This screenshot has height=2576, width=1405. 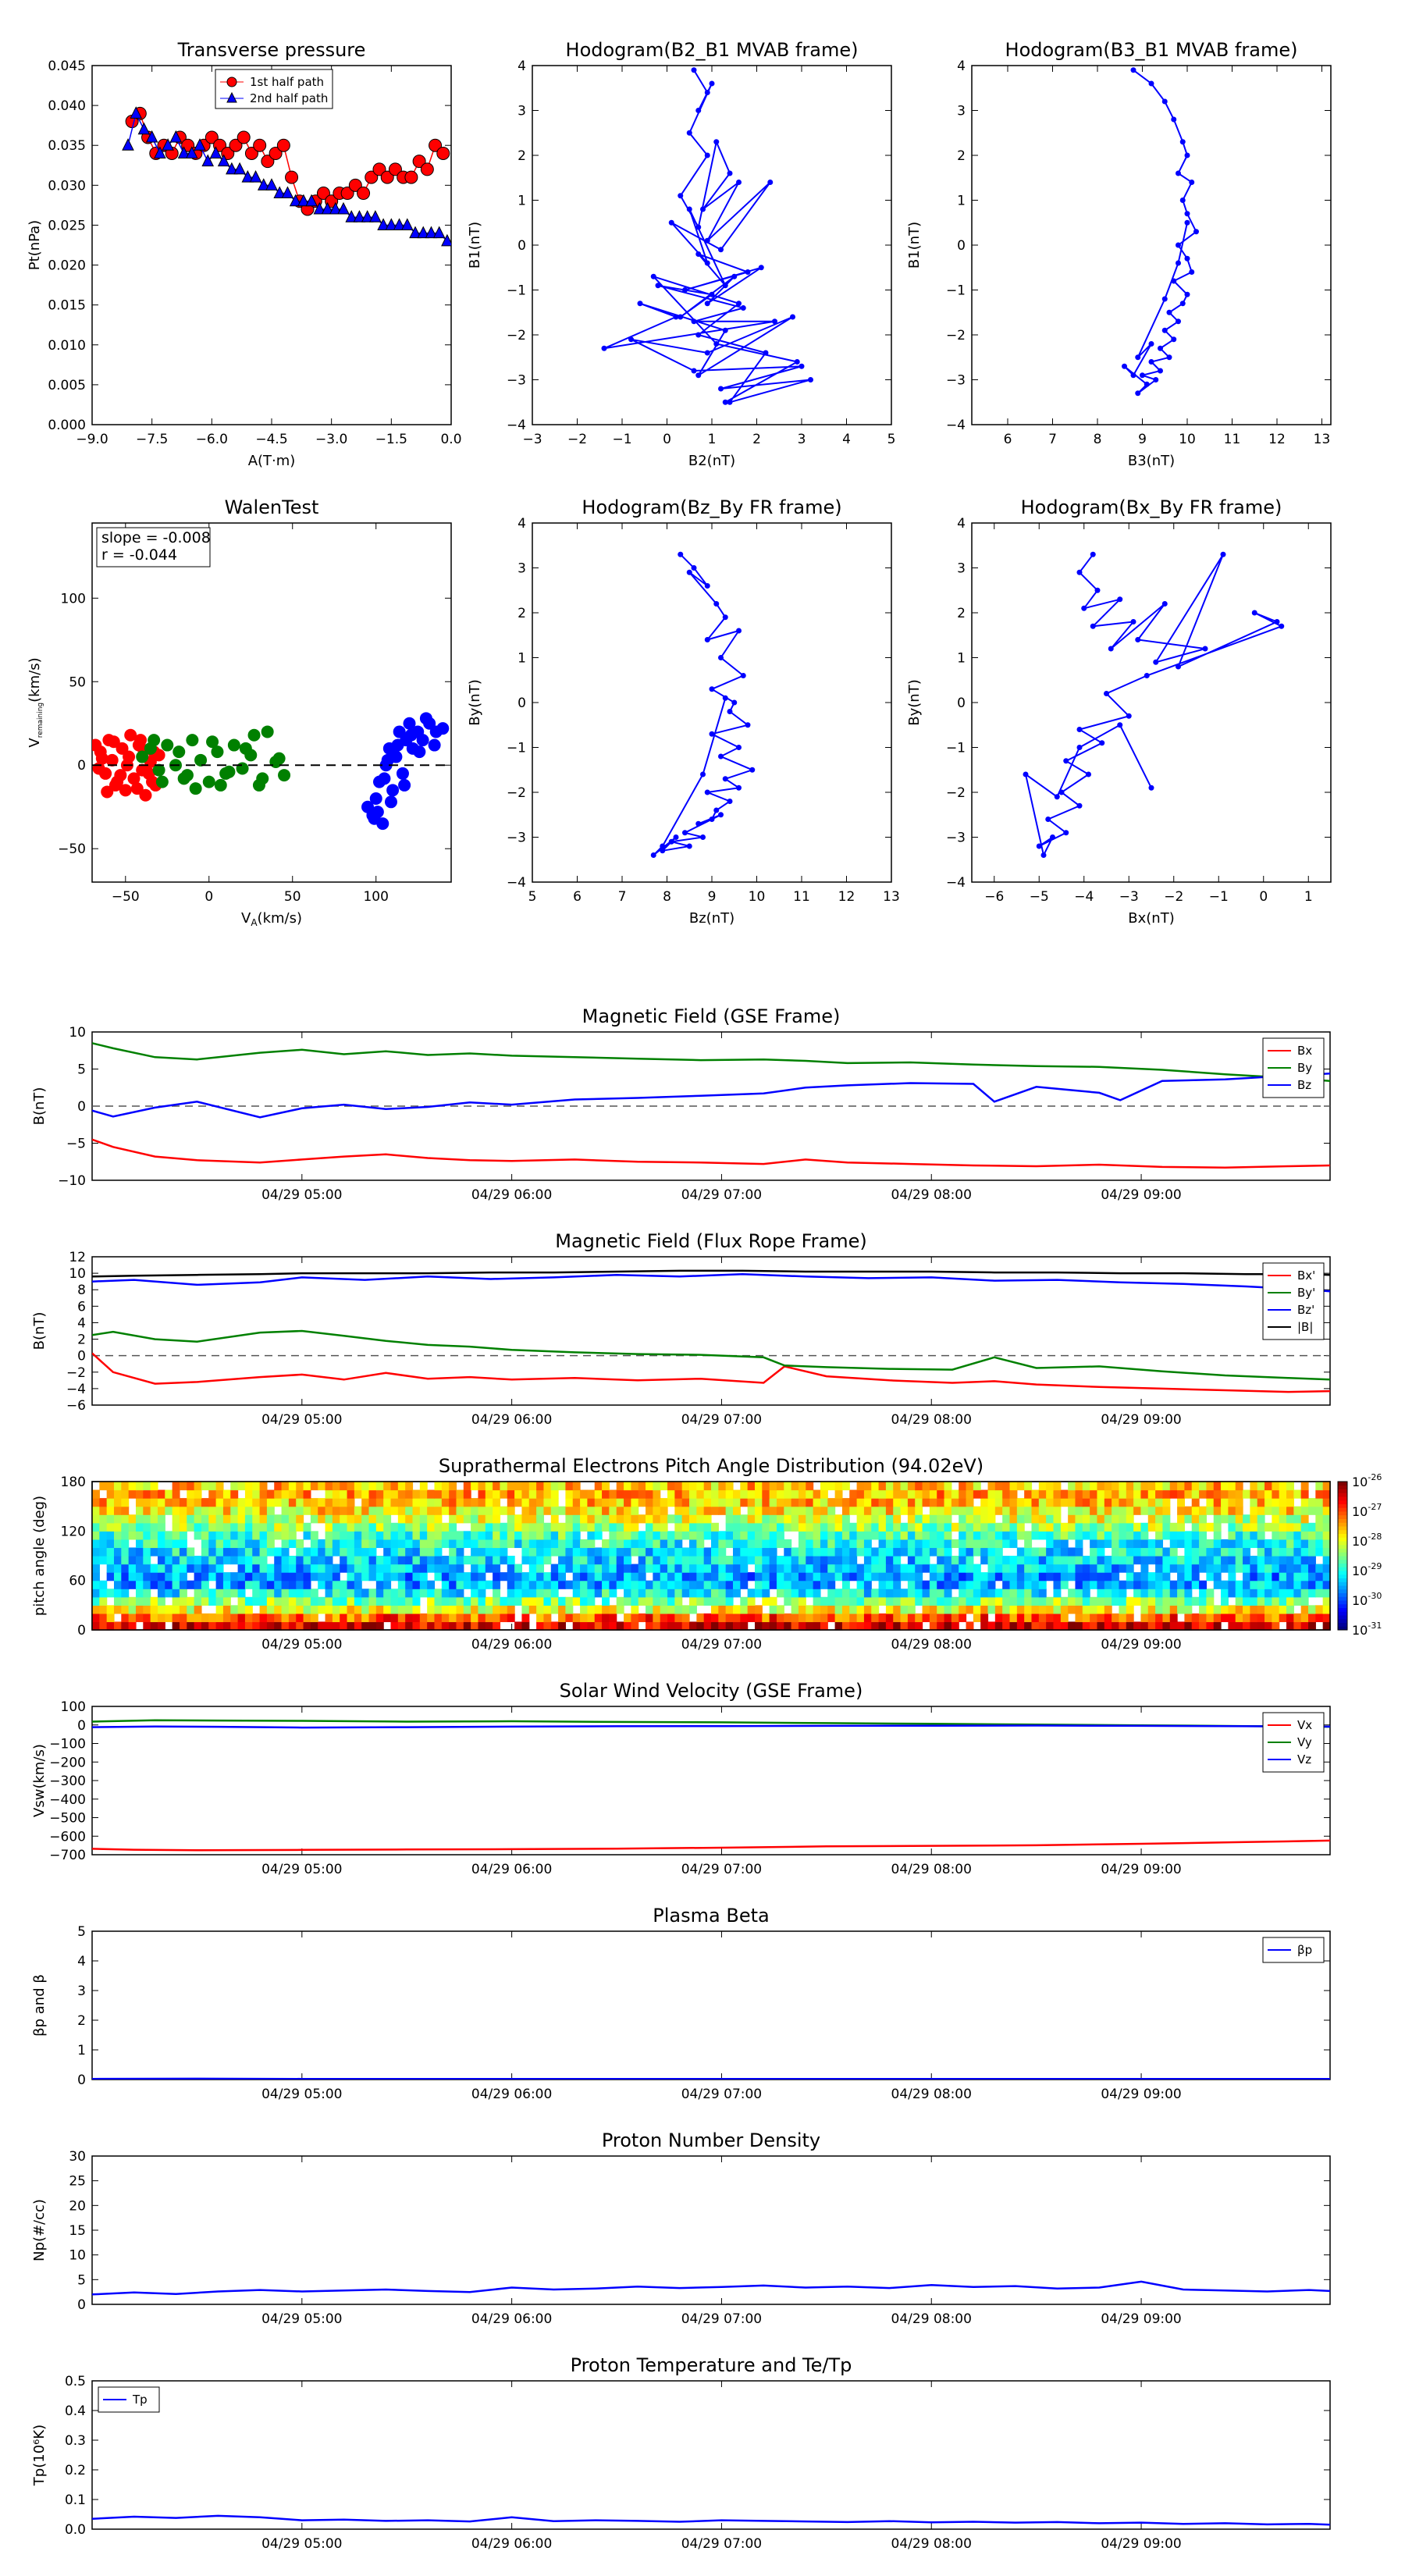 What do you see at coordinates (1277, 439) in the screenshot?
I see `x-tick-label: 12` at bounding box center [1277, 439].